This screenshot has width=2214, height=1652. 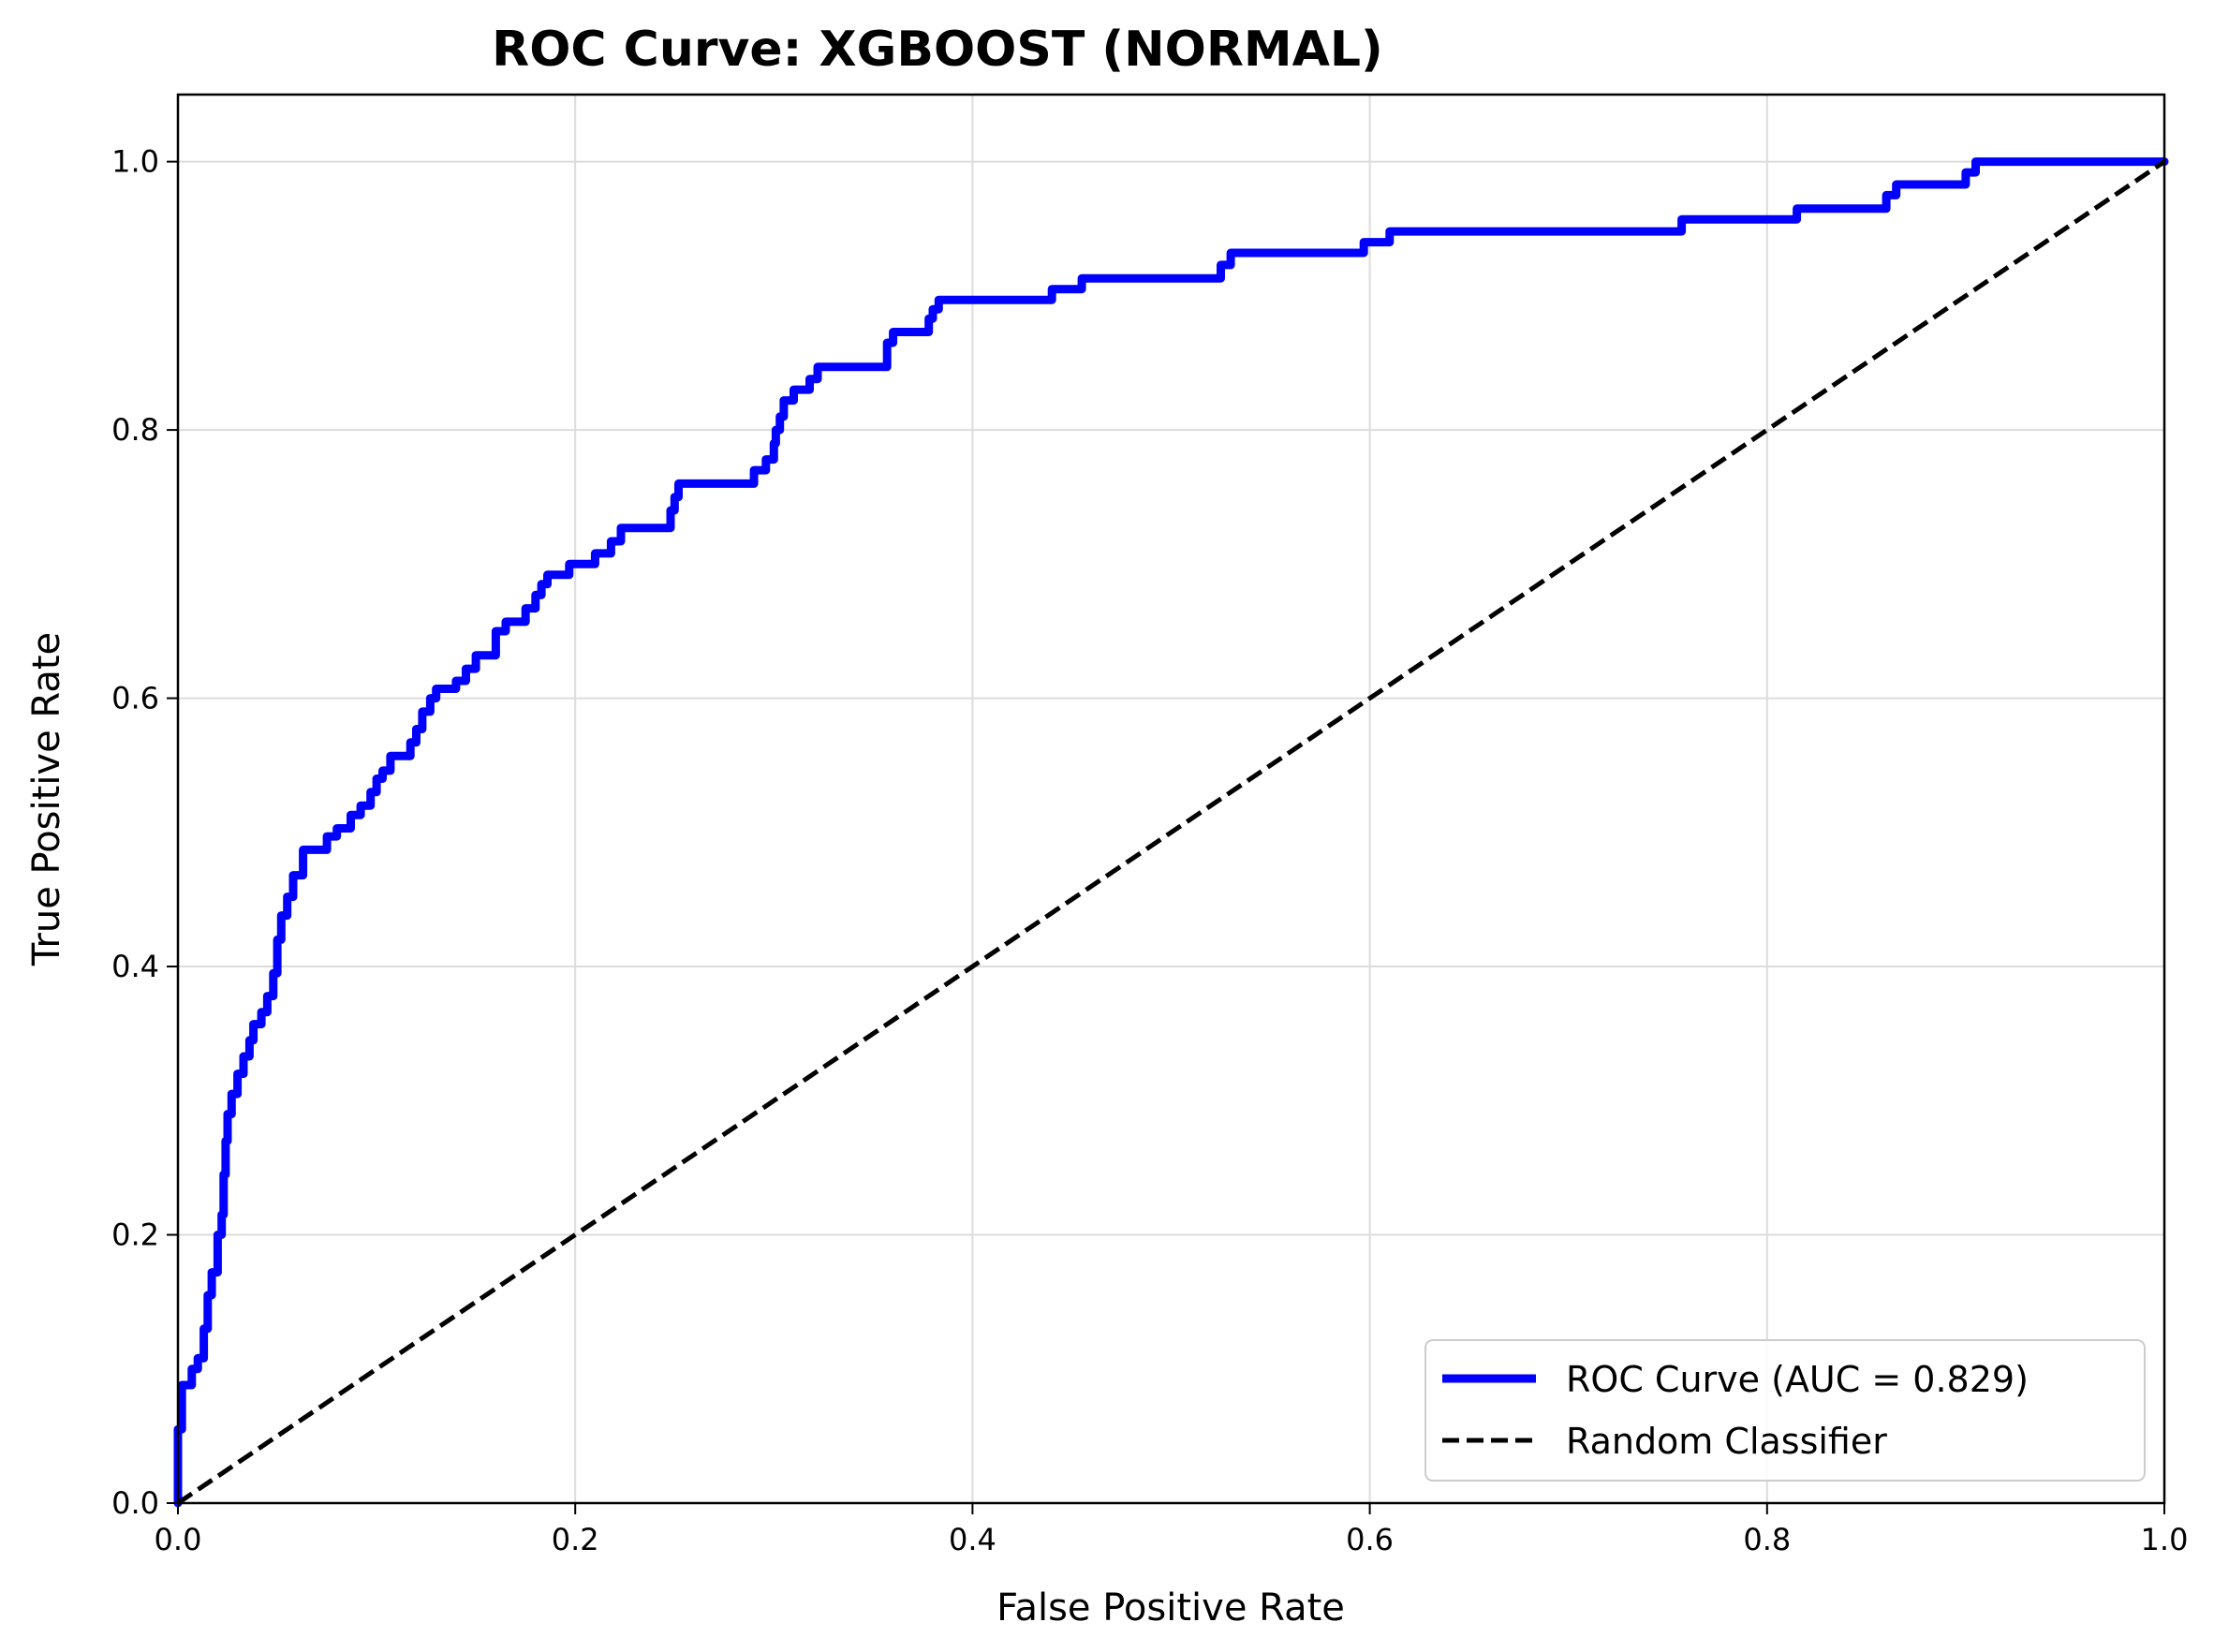 I want to click on y-tick-label: 0.2, so click(x=135, y=1235).